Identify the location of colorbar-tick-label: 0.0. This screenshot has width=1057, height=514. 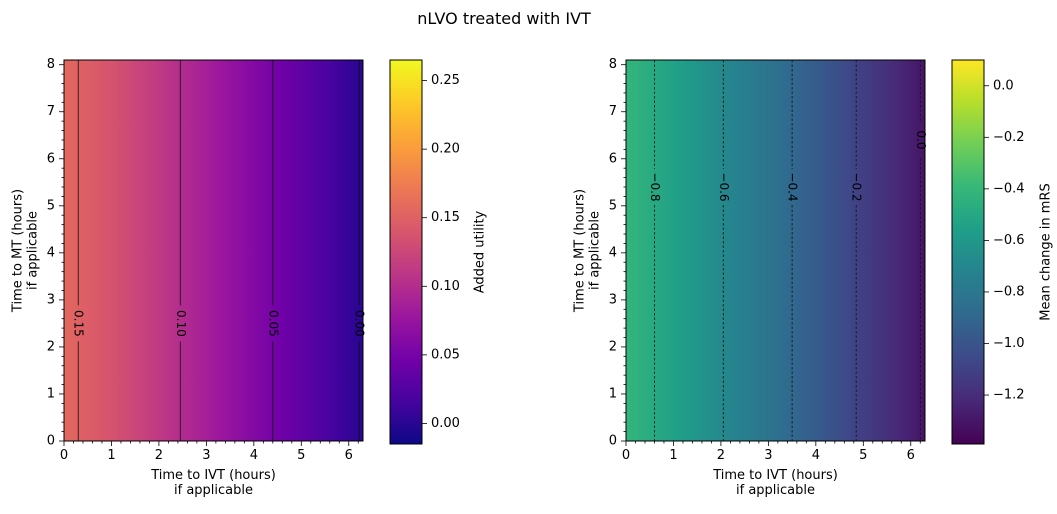
(1003, 85).